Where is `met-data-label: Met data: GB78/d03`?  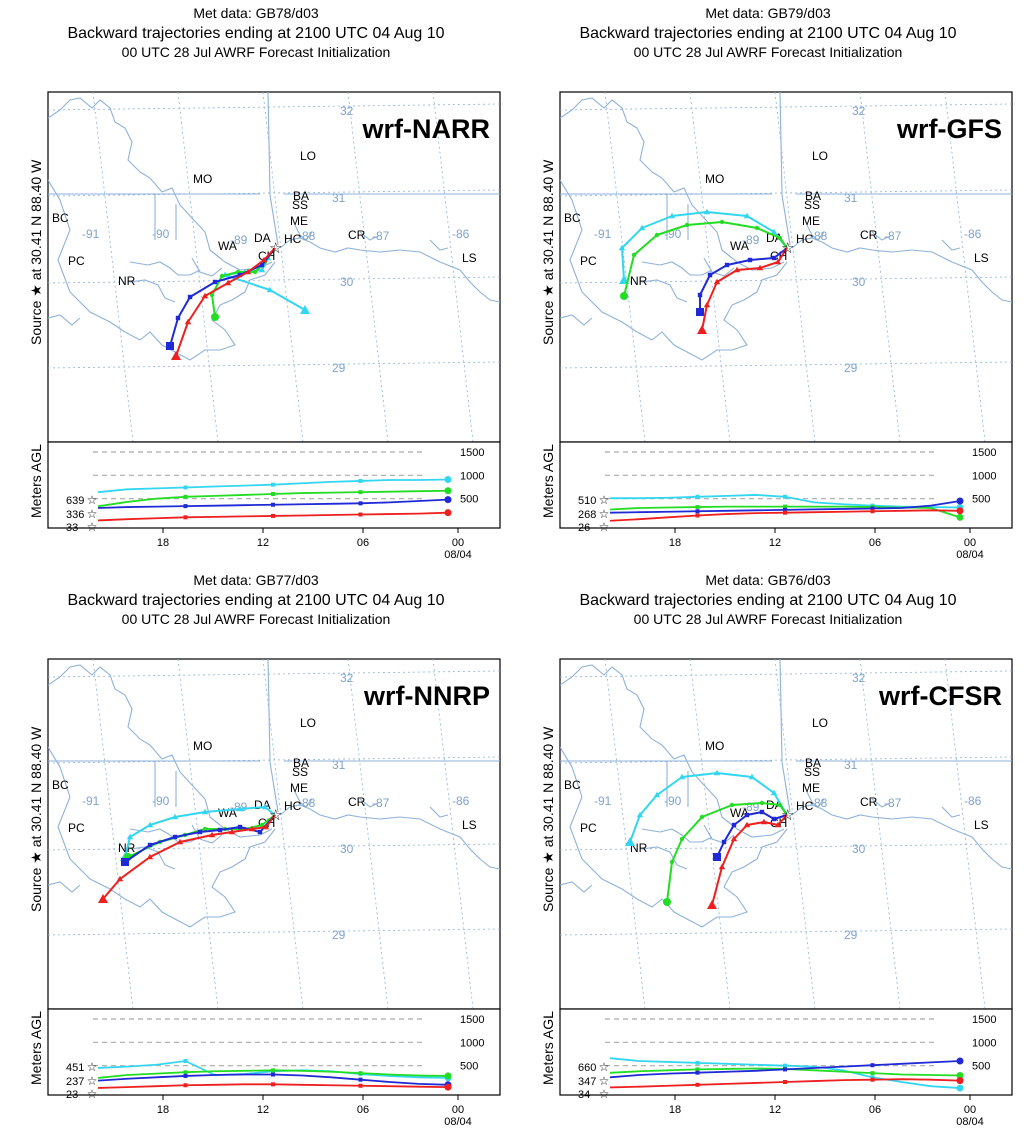 met-data-label: Met data: GB78/d03 is located at coordinates (256, 13).